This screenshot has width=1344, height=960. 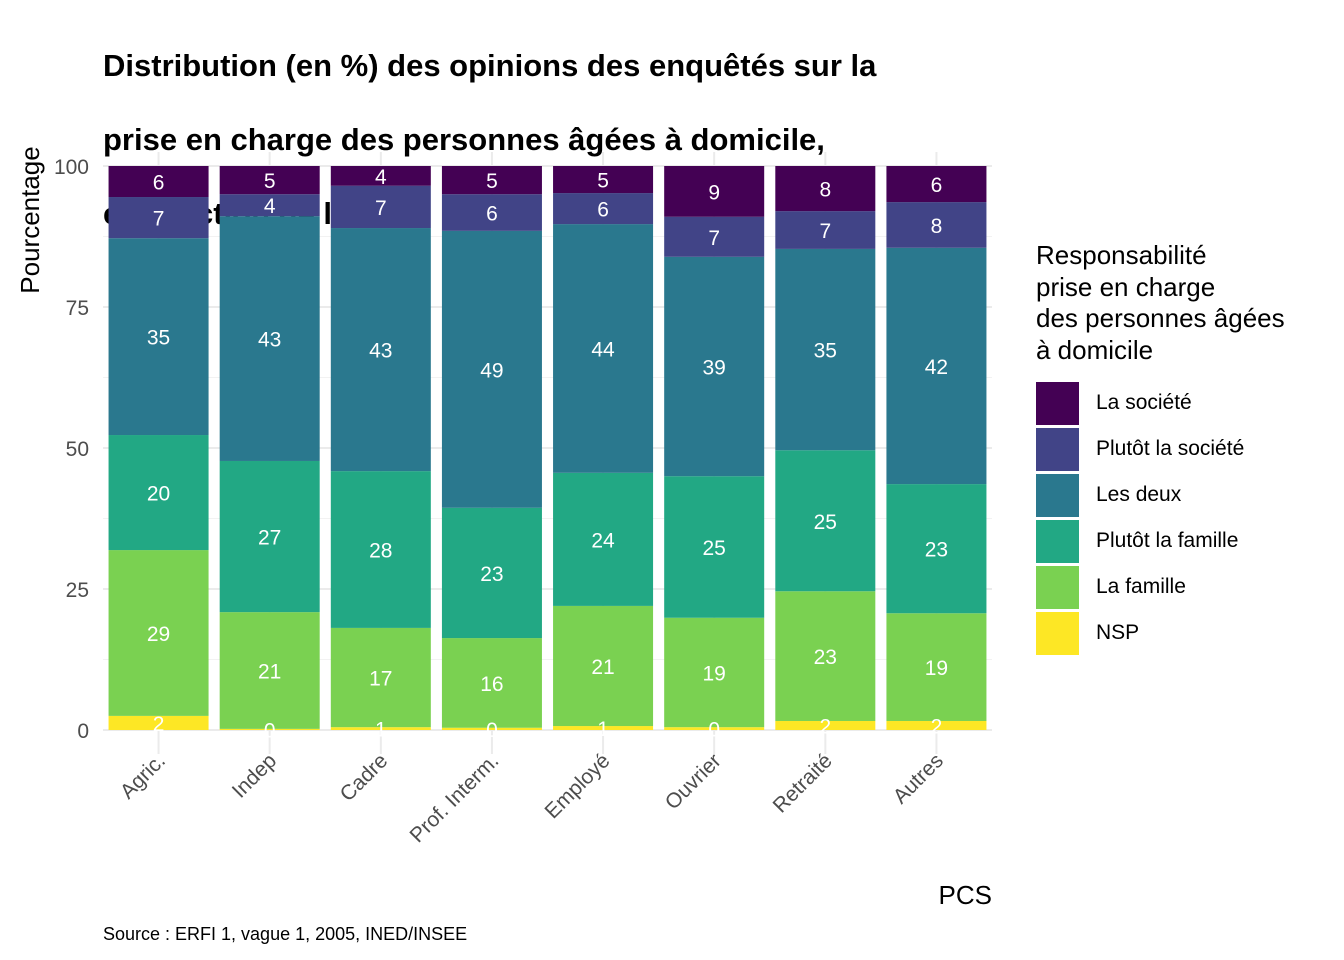 What do you see at coordinates (83, 731) in the screenshot?
I see `y-tick-label: 0` at bounding box center [83, 731].